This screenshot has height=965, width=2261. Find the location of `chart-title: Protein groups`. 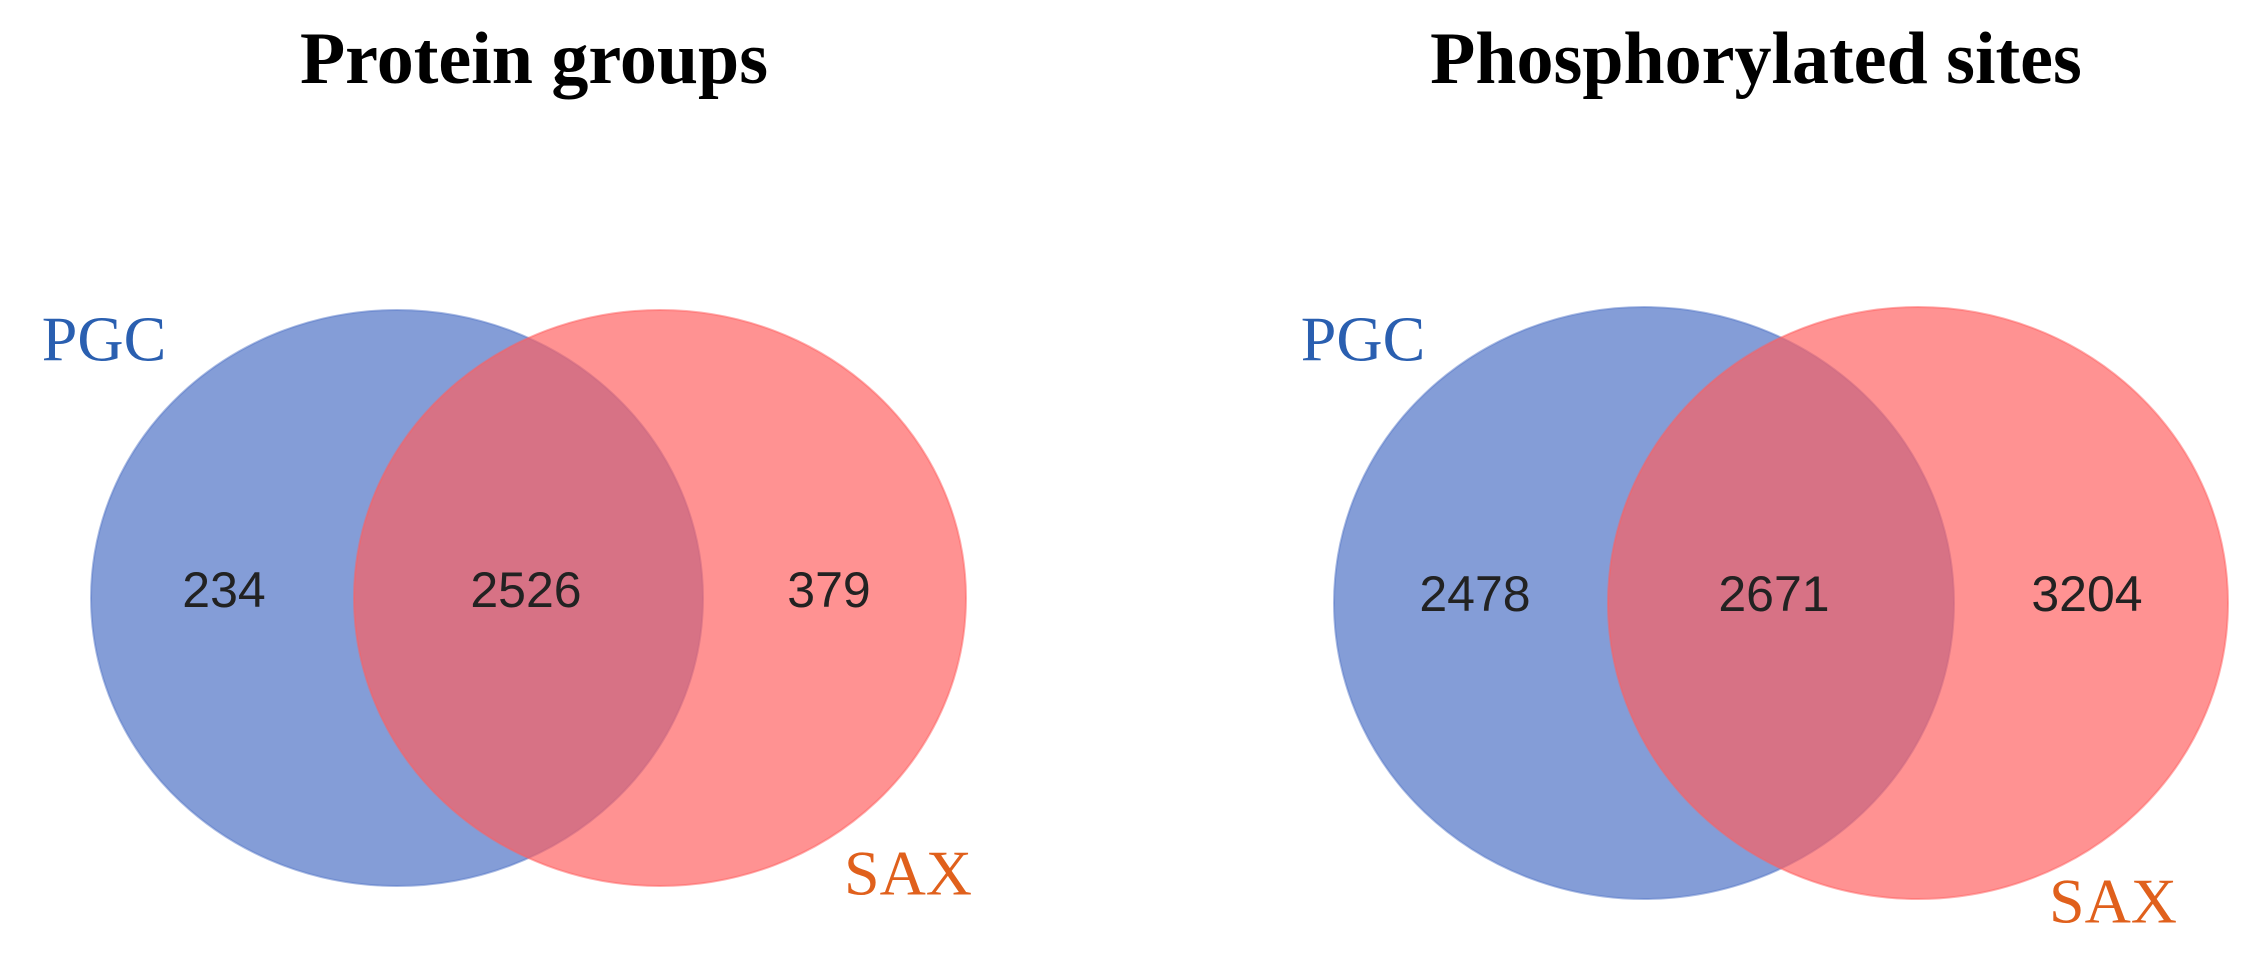

chart-title: Protein groups is located at coordinates (534, 59).